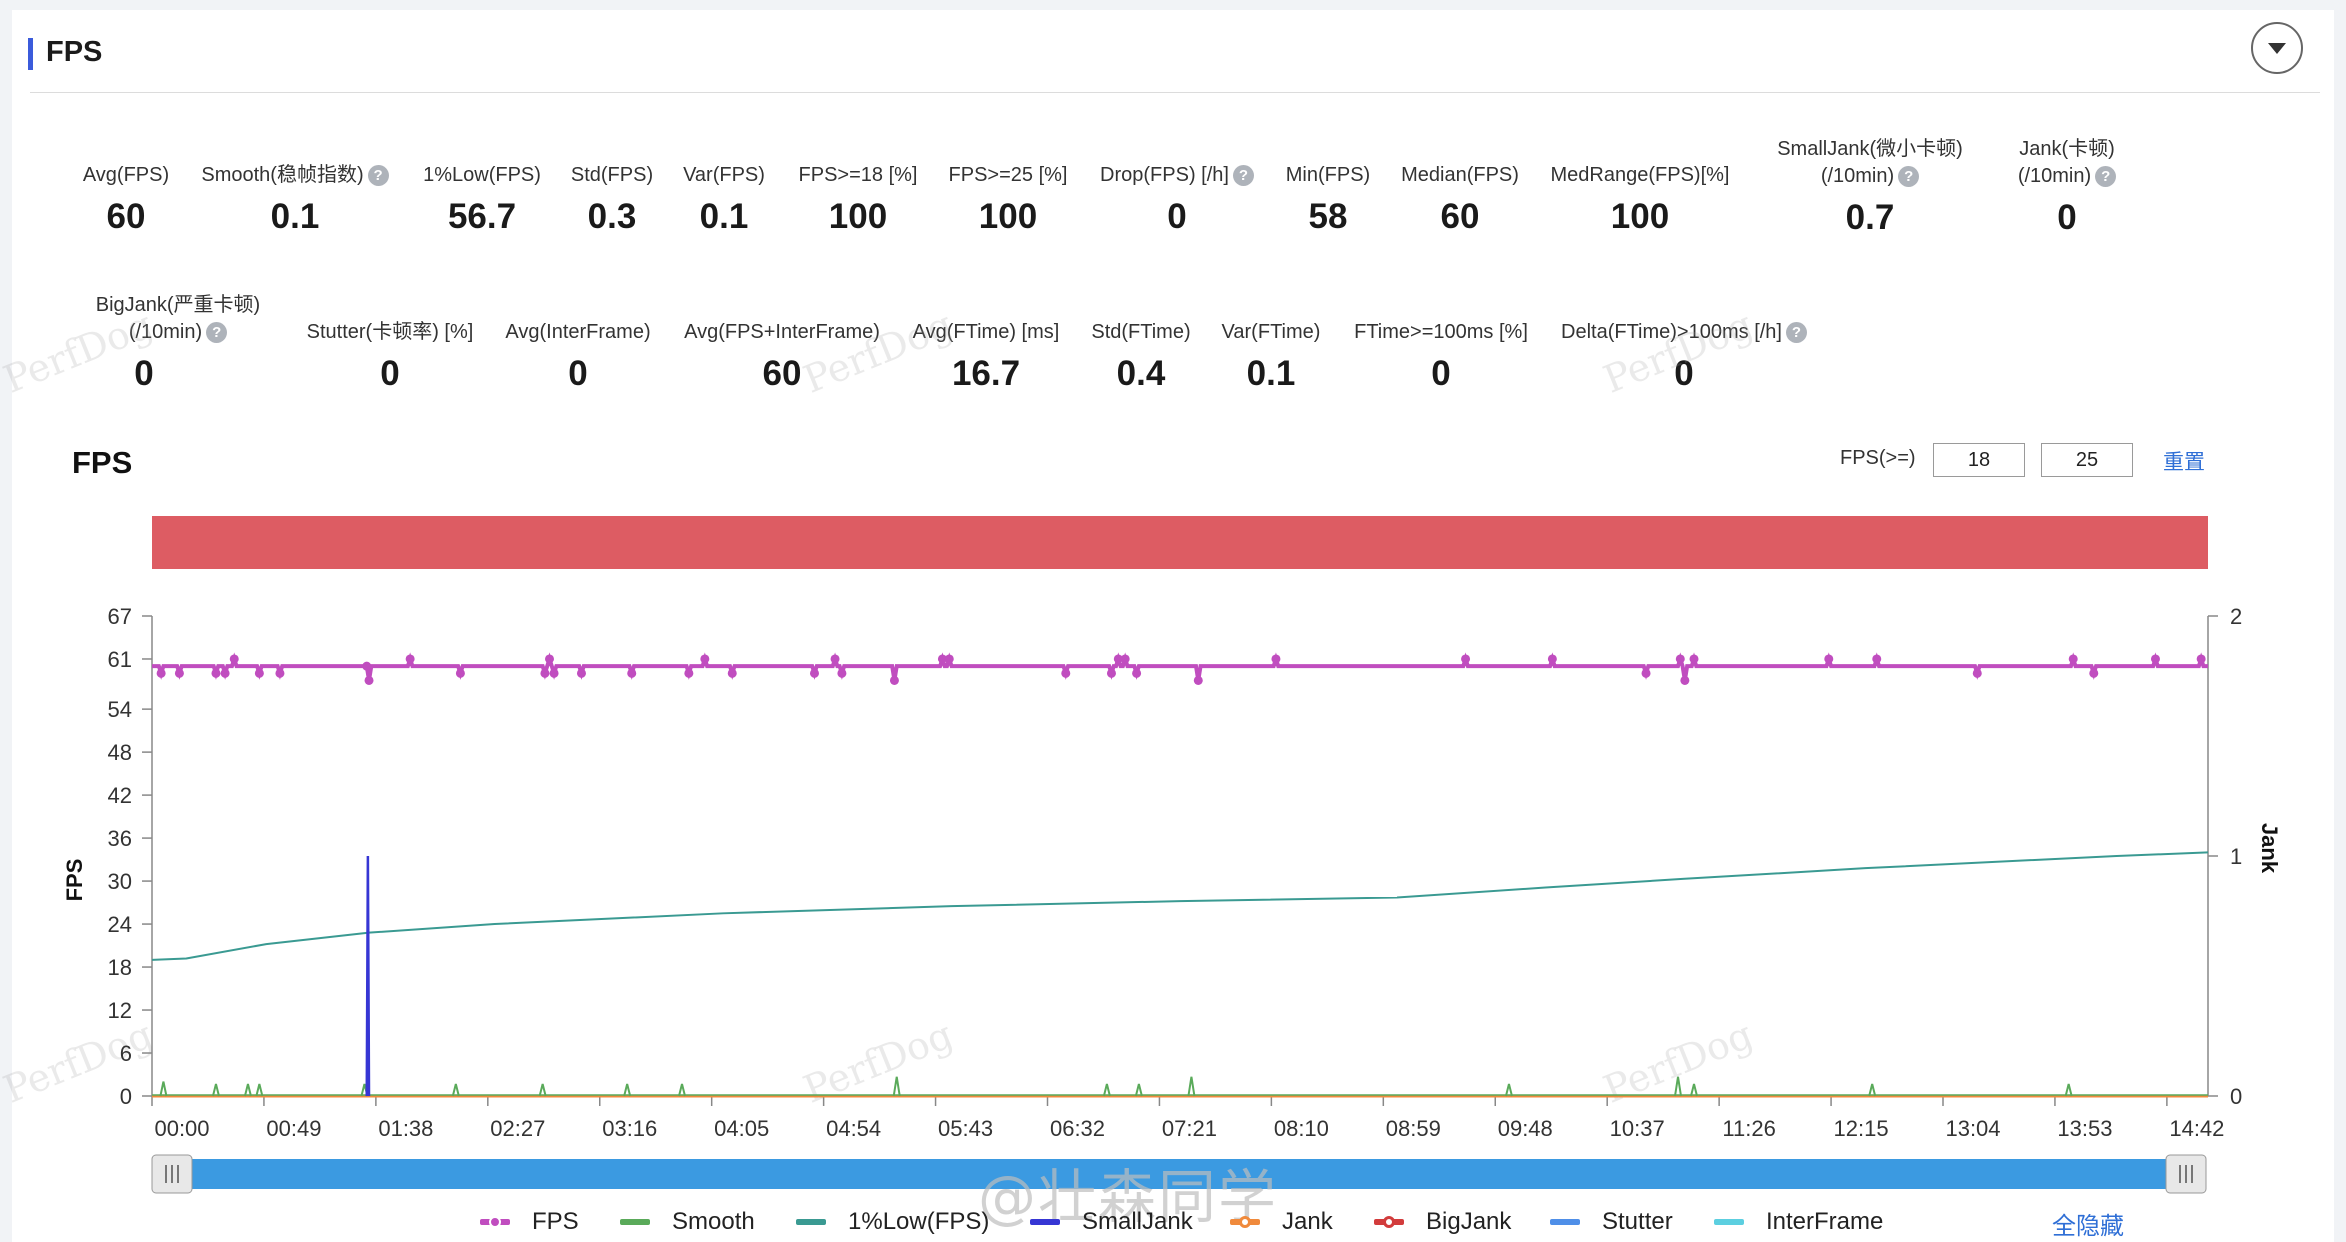 The height and width of the screenshot is (1242, 2346). Describe the element at coordinates (1525, 1128) in the screenshot. I see `x-tick-label: 09:48` at that location.